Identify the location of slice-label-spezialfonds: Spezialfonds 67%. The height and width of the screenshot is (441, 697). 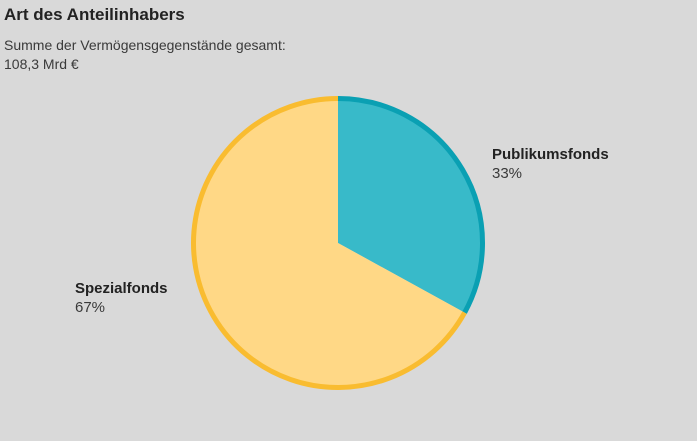
(121, 298).